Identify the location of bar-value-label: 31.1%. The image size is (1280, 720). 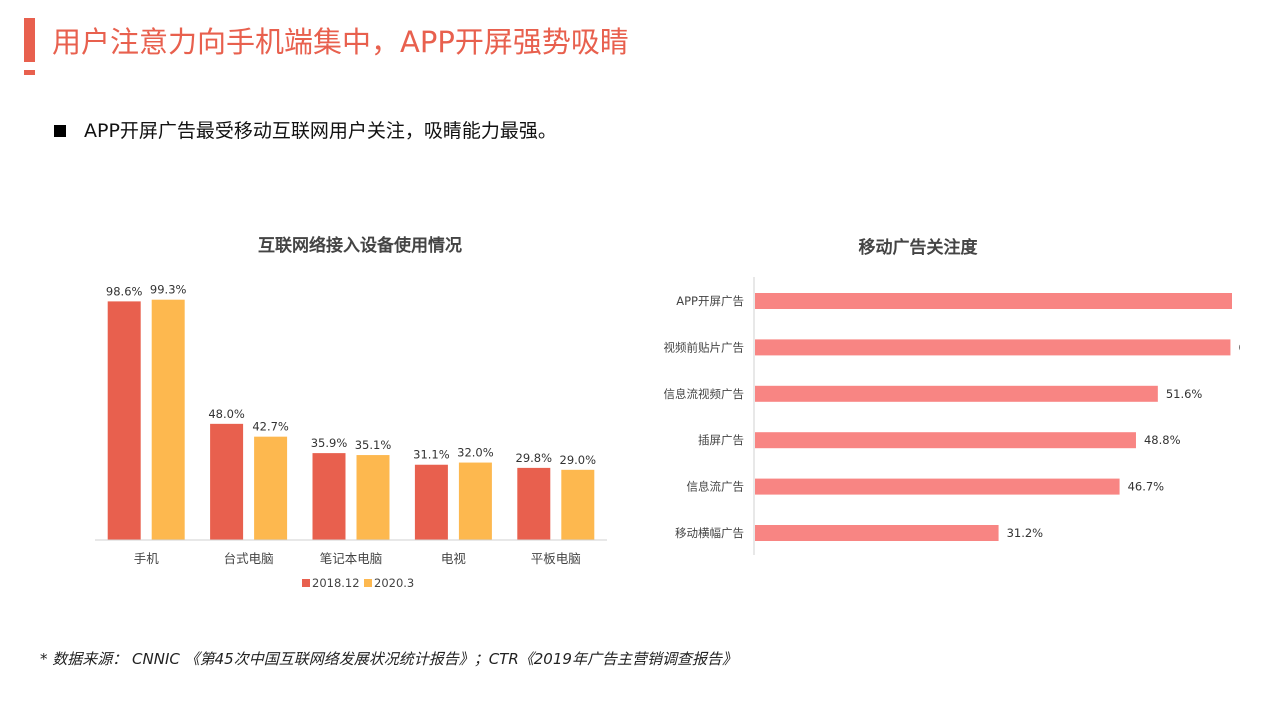
(431, 455).